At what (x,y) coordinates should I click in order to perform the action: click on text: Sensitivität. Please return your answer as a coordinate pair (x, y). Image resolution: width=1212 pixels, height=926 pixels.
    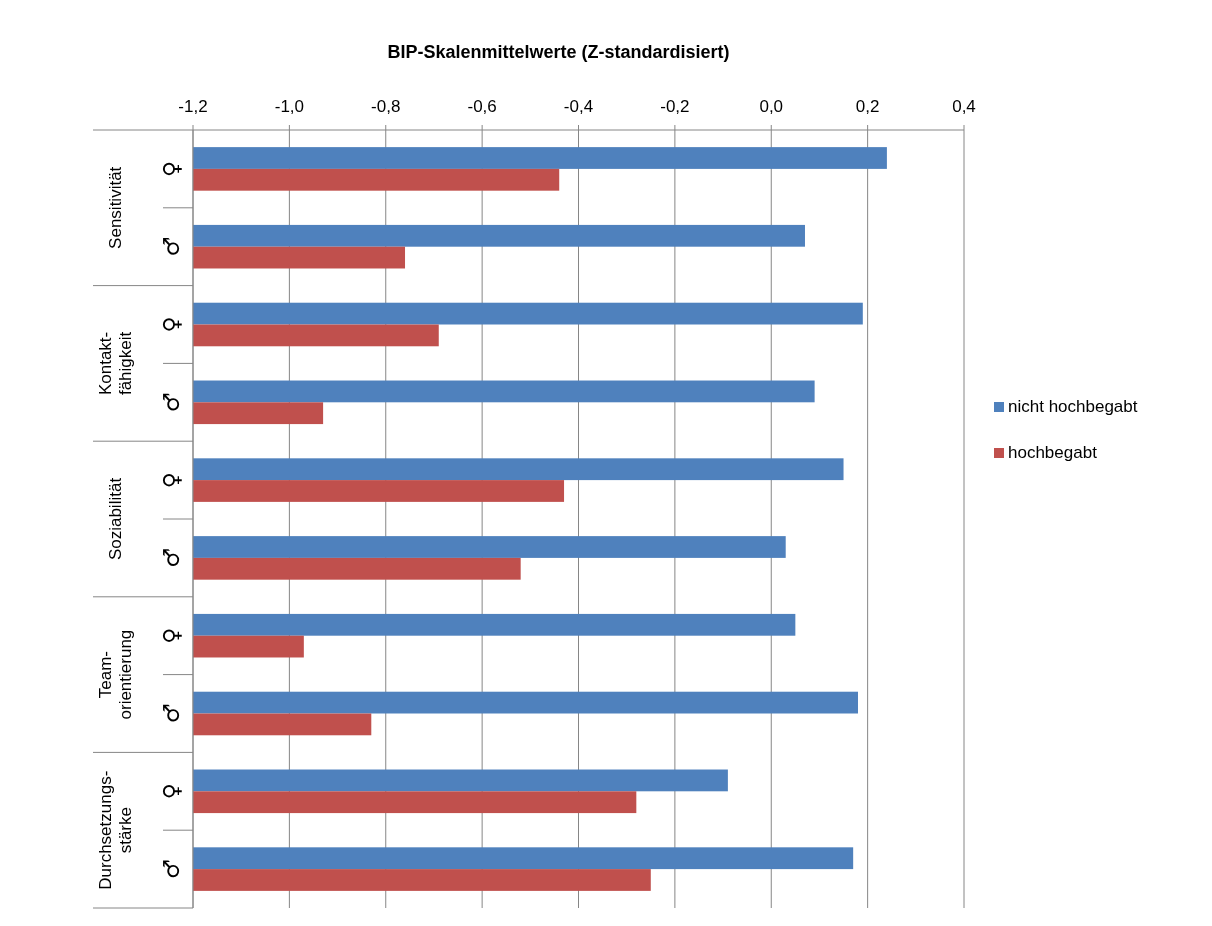
    Looking at the image, I should click on (115, 207).